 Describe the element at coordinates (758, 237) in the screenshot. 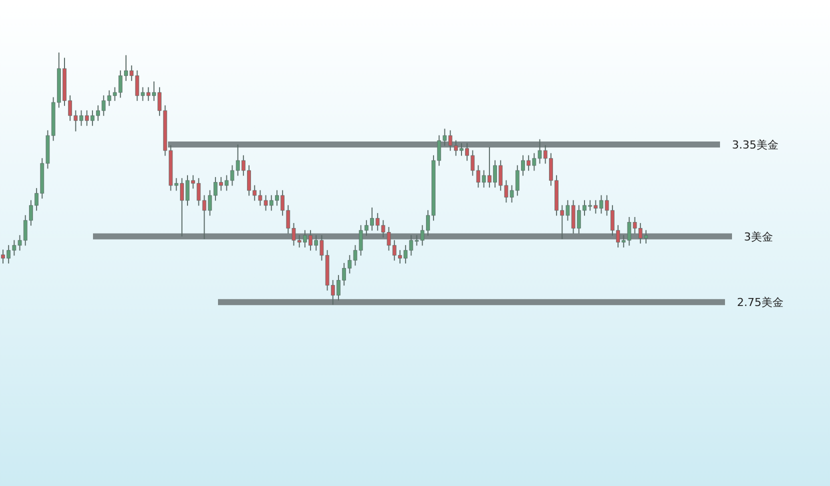

I see `ref-line-label: 3美金` at that location.